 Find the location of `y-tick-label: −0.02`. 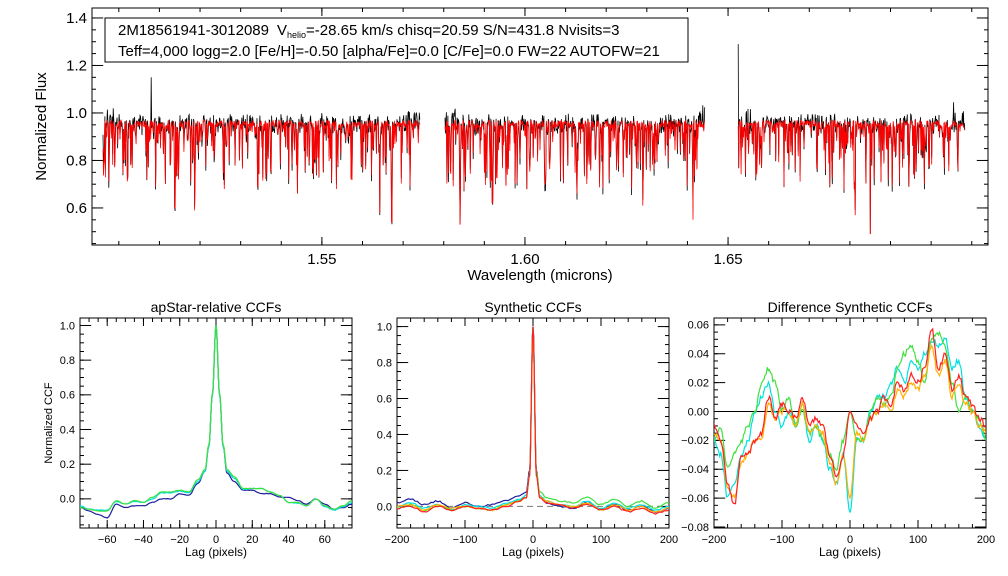

y-tick-label: −0.02 is located at coordinates (695, 441).